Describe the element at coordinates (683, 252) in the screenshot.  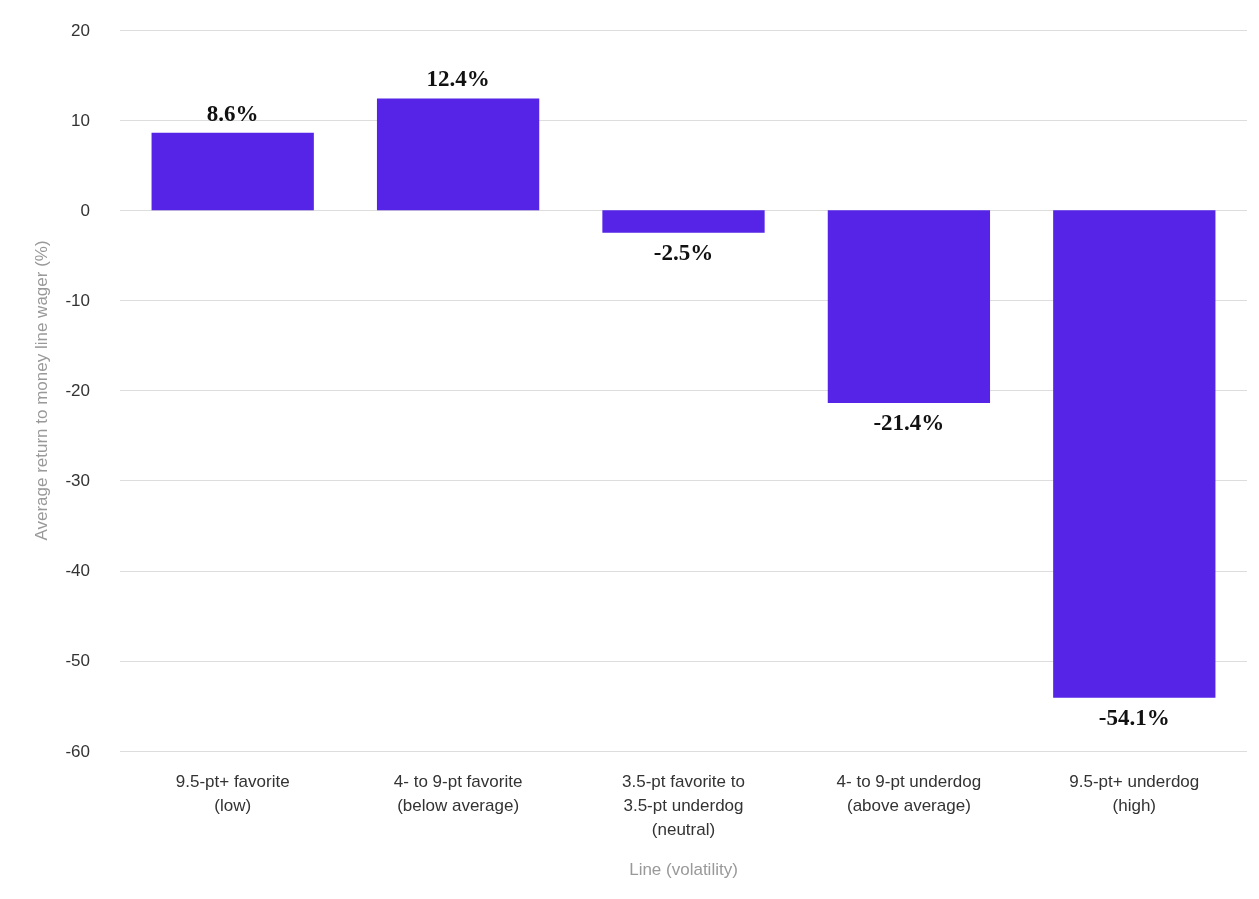
I see `data-label: -2.5%` at that location.